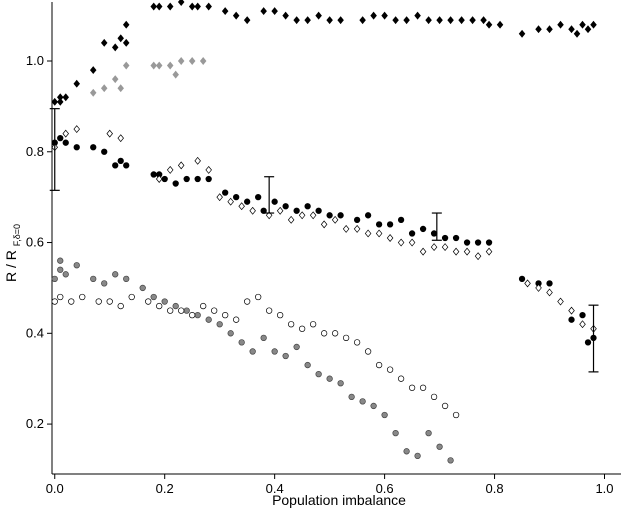 Image resolution: width=623 pixels, height=514 pixels. Describe the element at coordinates (17, 235) in the screenshot. I see `y-axis-label-sub: F,δ=0` at that location.